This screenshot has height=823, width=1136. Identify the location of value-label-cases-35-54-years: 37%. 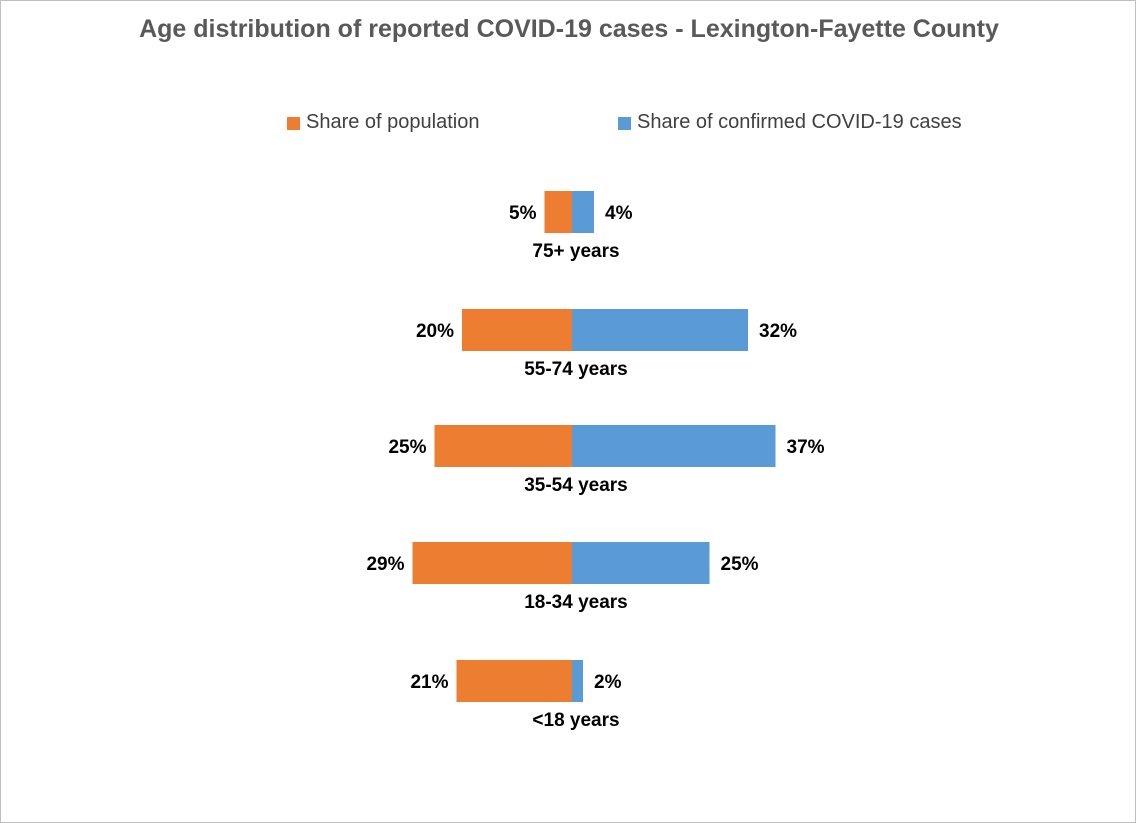
(806, 447).